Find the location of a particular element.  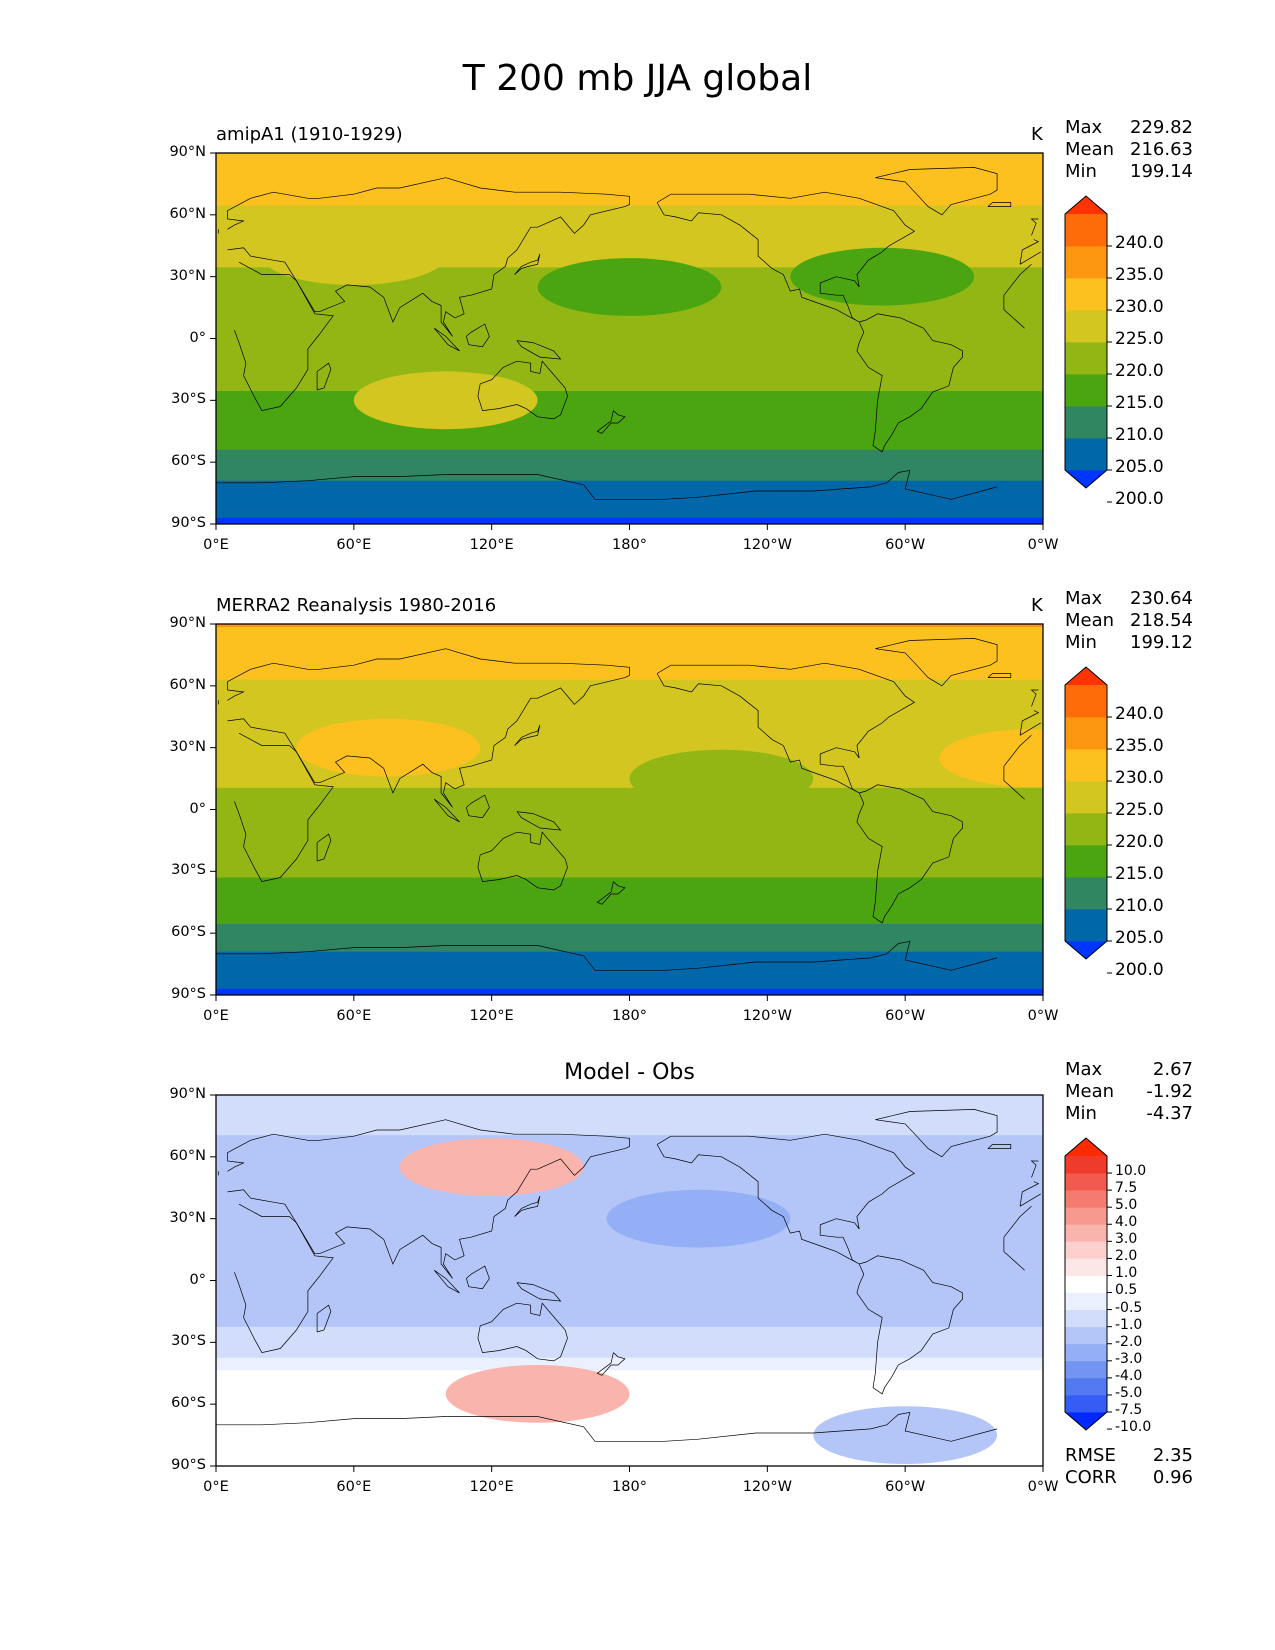

colorbar is located at coordinates (1088, 349).